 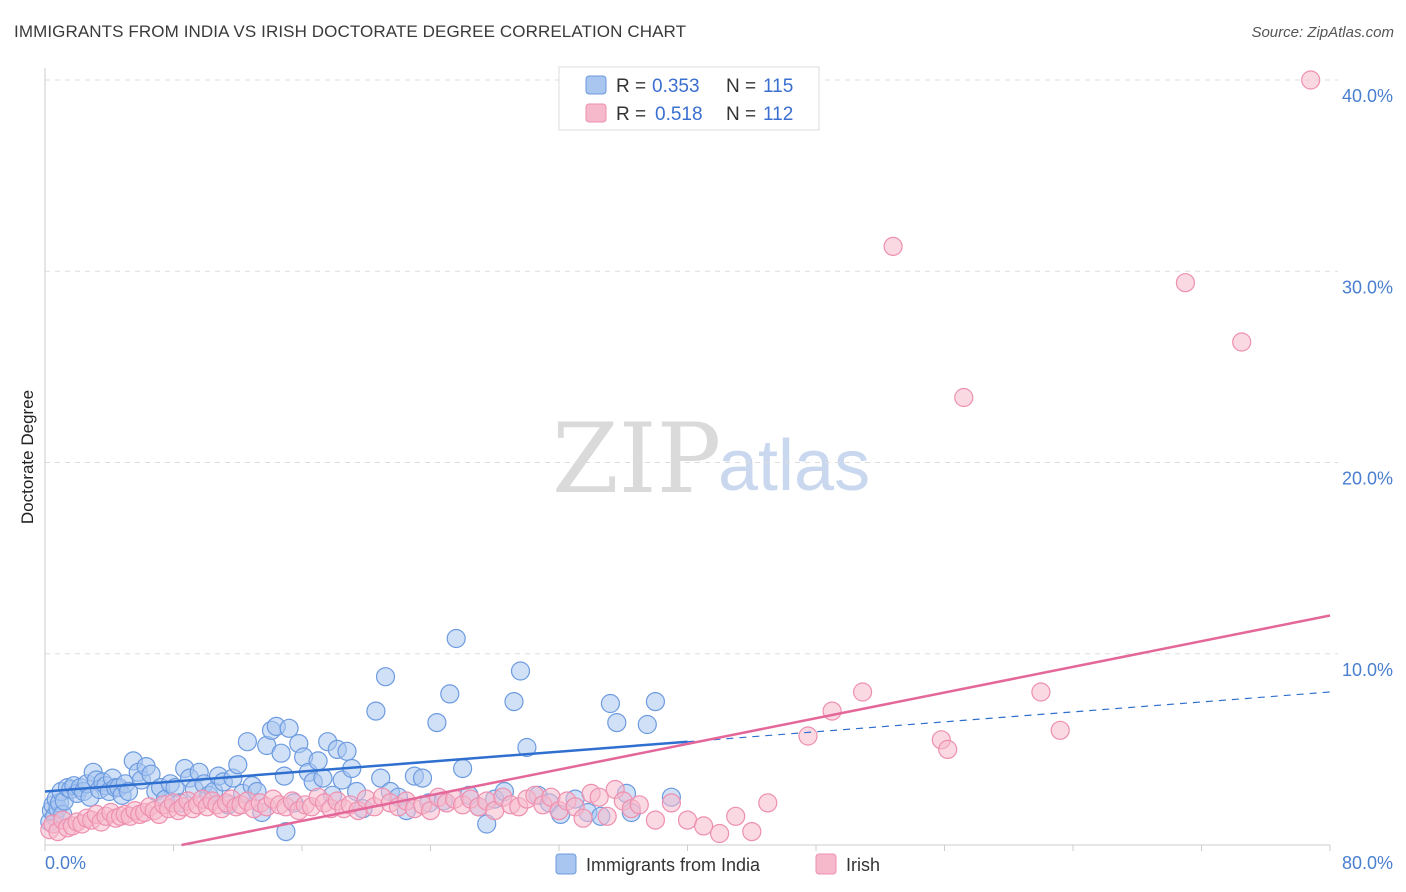 I want to click on legend-swatch-irish, so click(x=596, y=113).